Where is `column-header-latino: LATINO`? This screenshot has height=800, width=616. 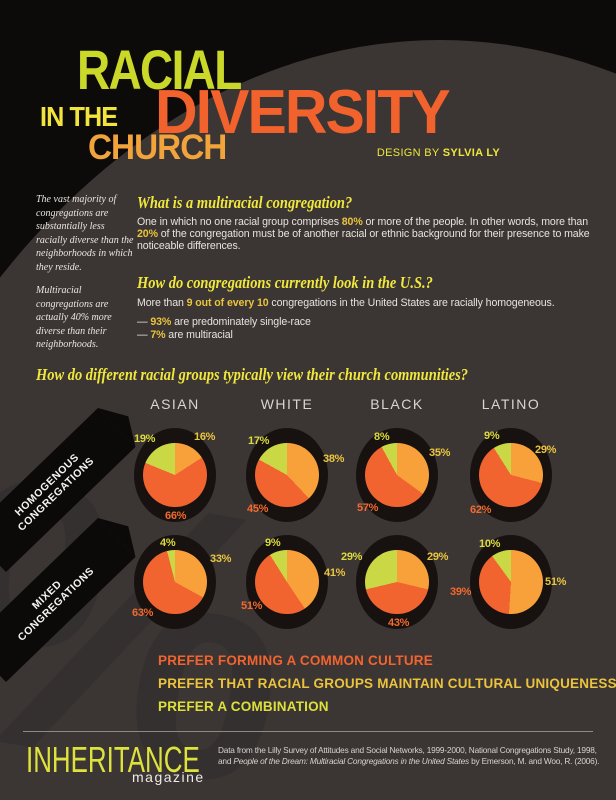
column-header-latino: LATINO is located at coordinates (511, 404).